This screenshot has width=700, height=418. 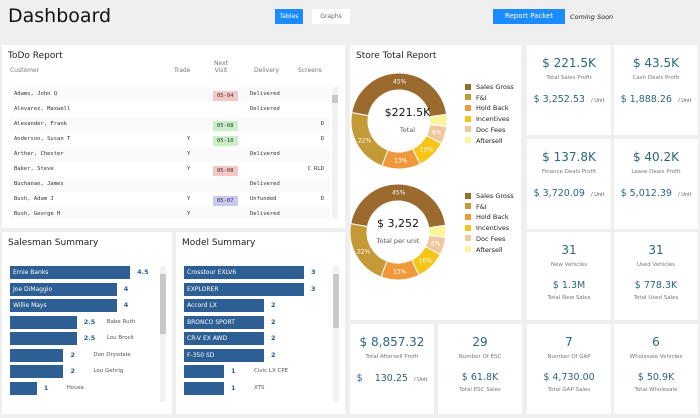 I want to click on table-row: Alexander, Frank 05-08 D, so click(x=170, y=124).